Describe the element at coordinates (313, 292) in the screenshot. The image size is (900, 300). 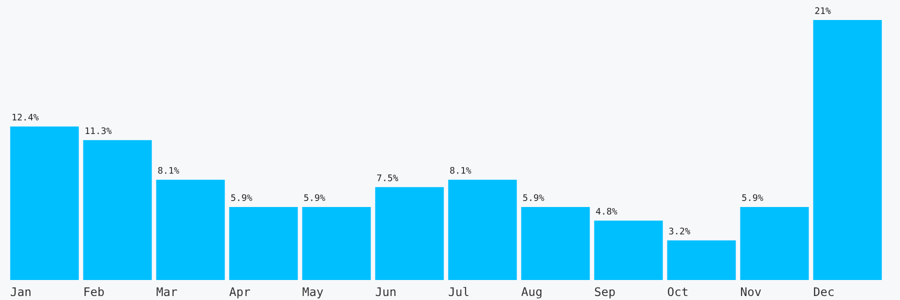
I see `x-tick-label: May` at that location.